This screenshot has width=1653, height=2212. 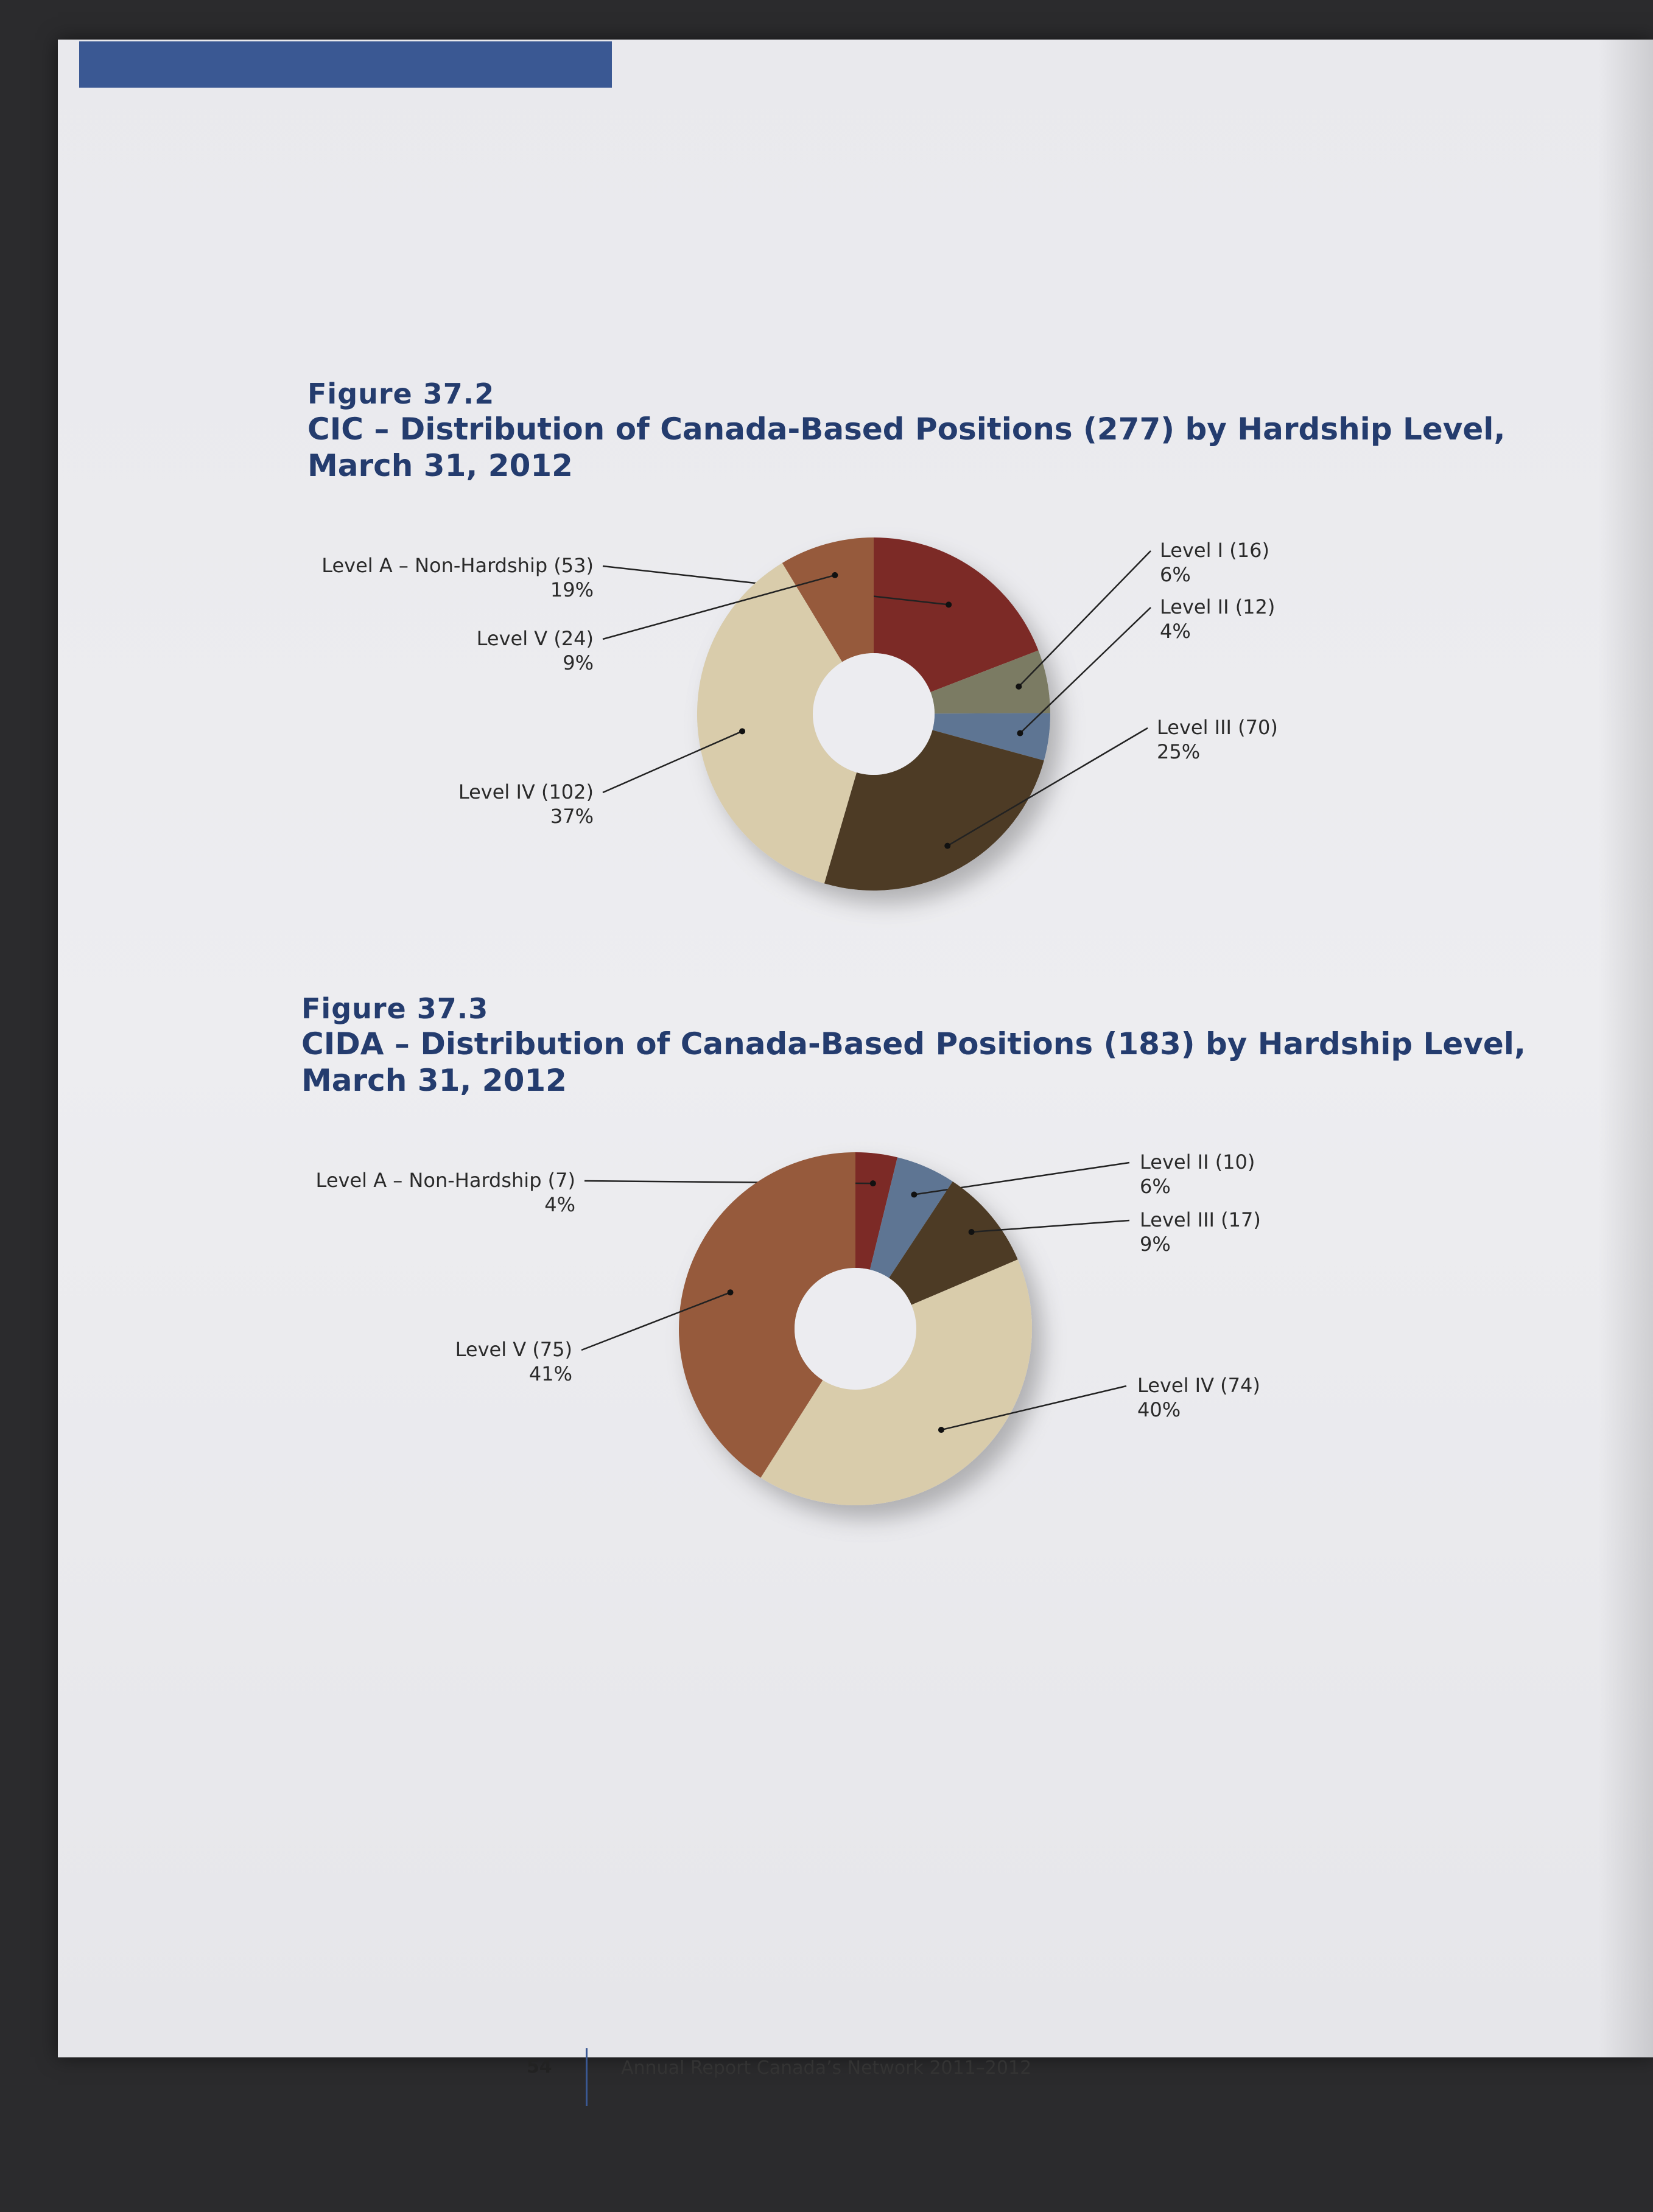 What do you see at coordinates (345, 64) in the screenshot?
I see `header-accent-bar` at bounding box center [345, 64].